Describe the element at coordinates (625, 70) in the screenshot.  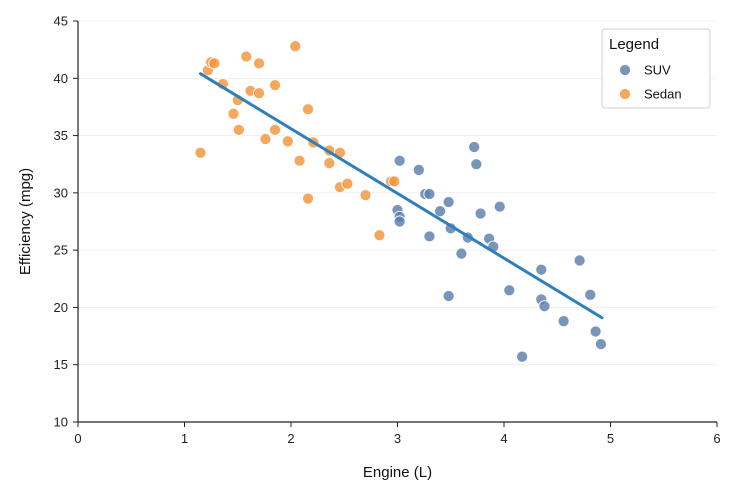
I see `legend-marker-suv` at that location.